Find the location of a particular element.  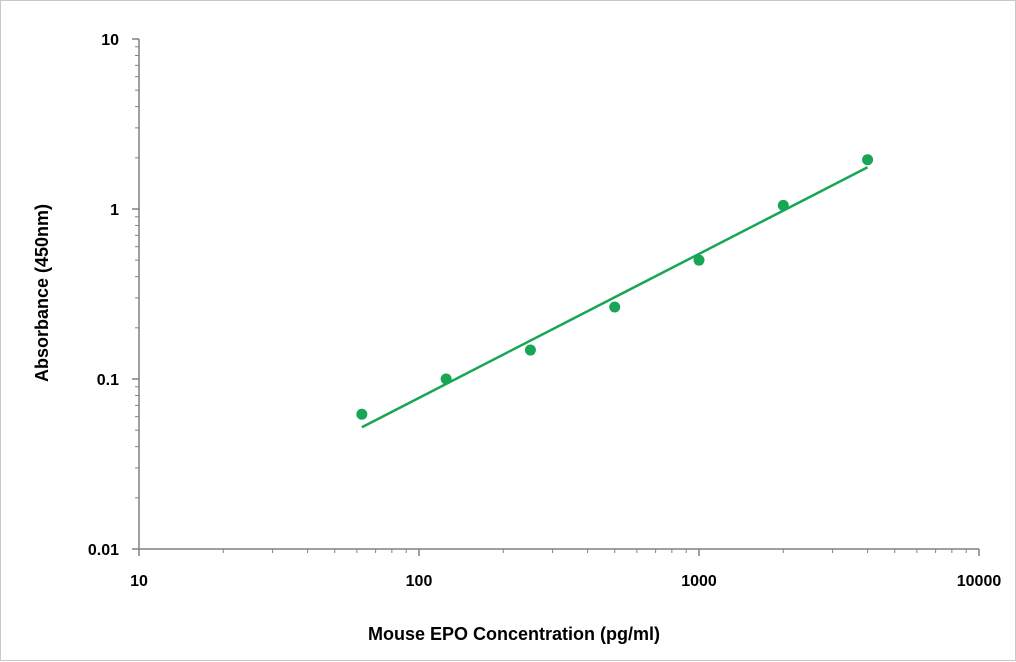

x-major-ticks is located at coordinates (559, 552).